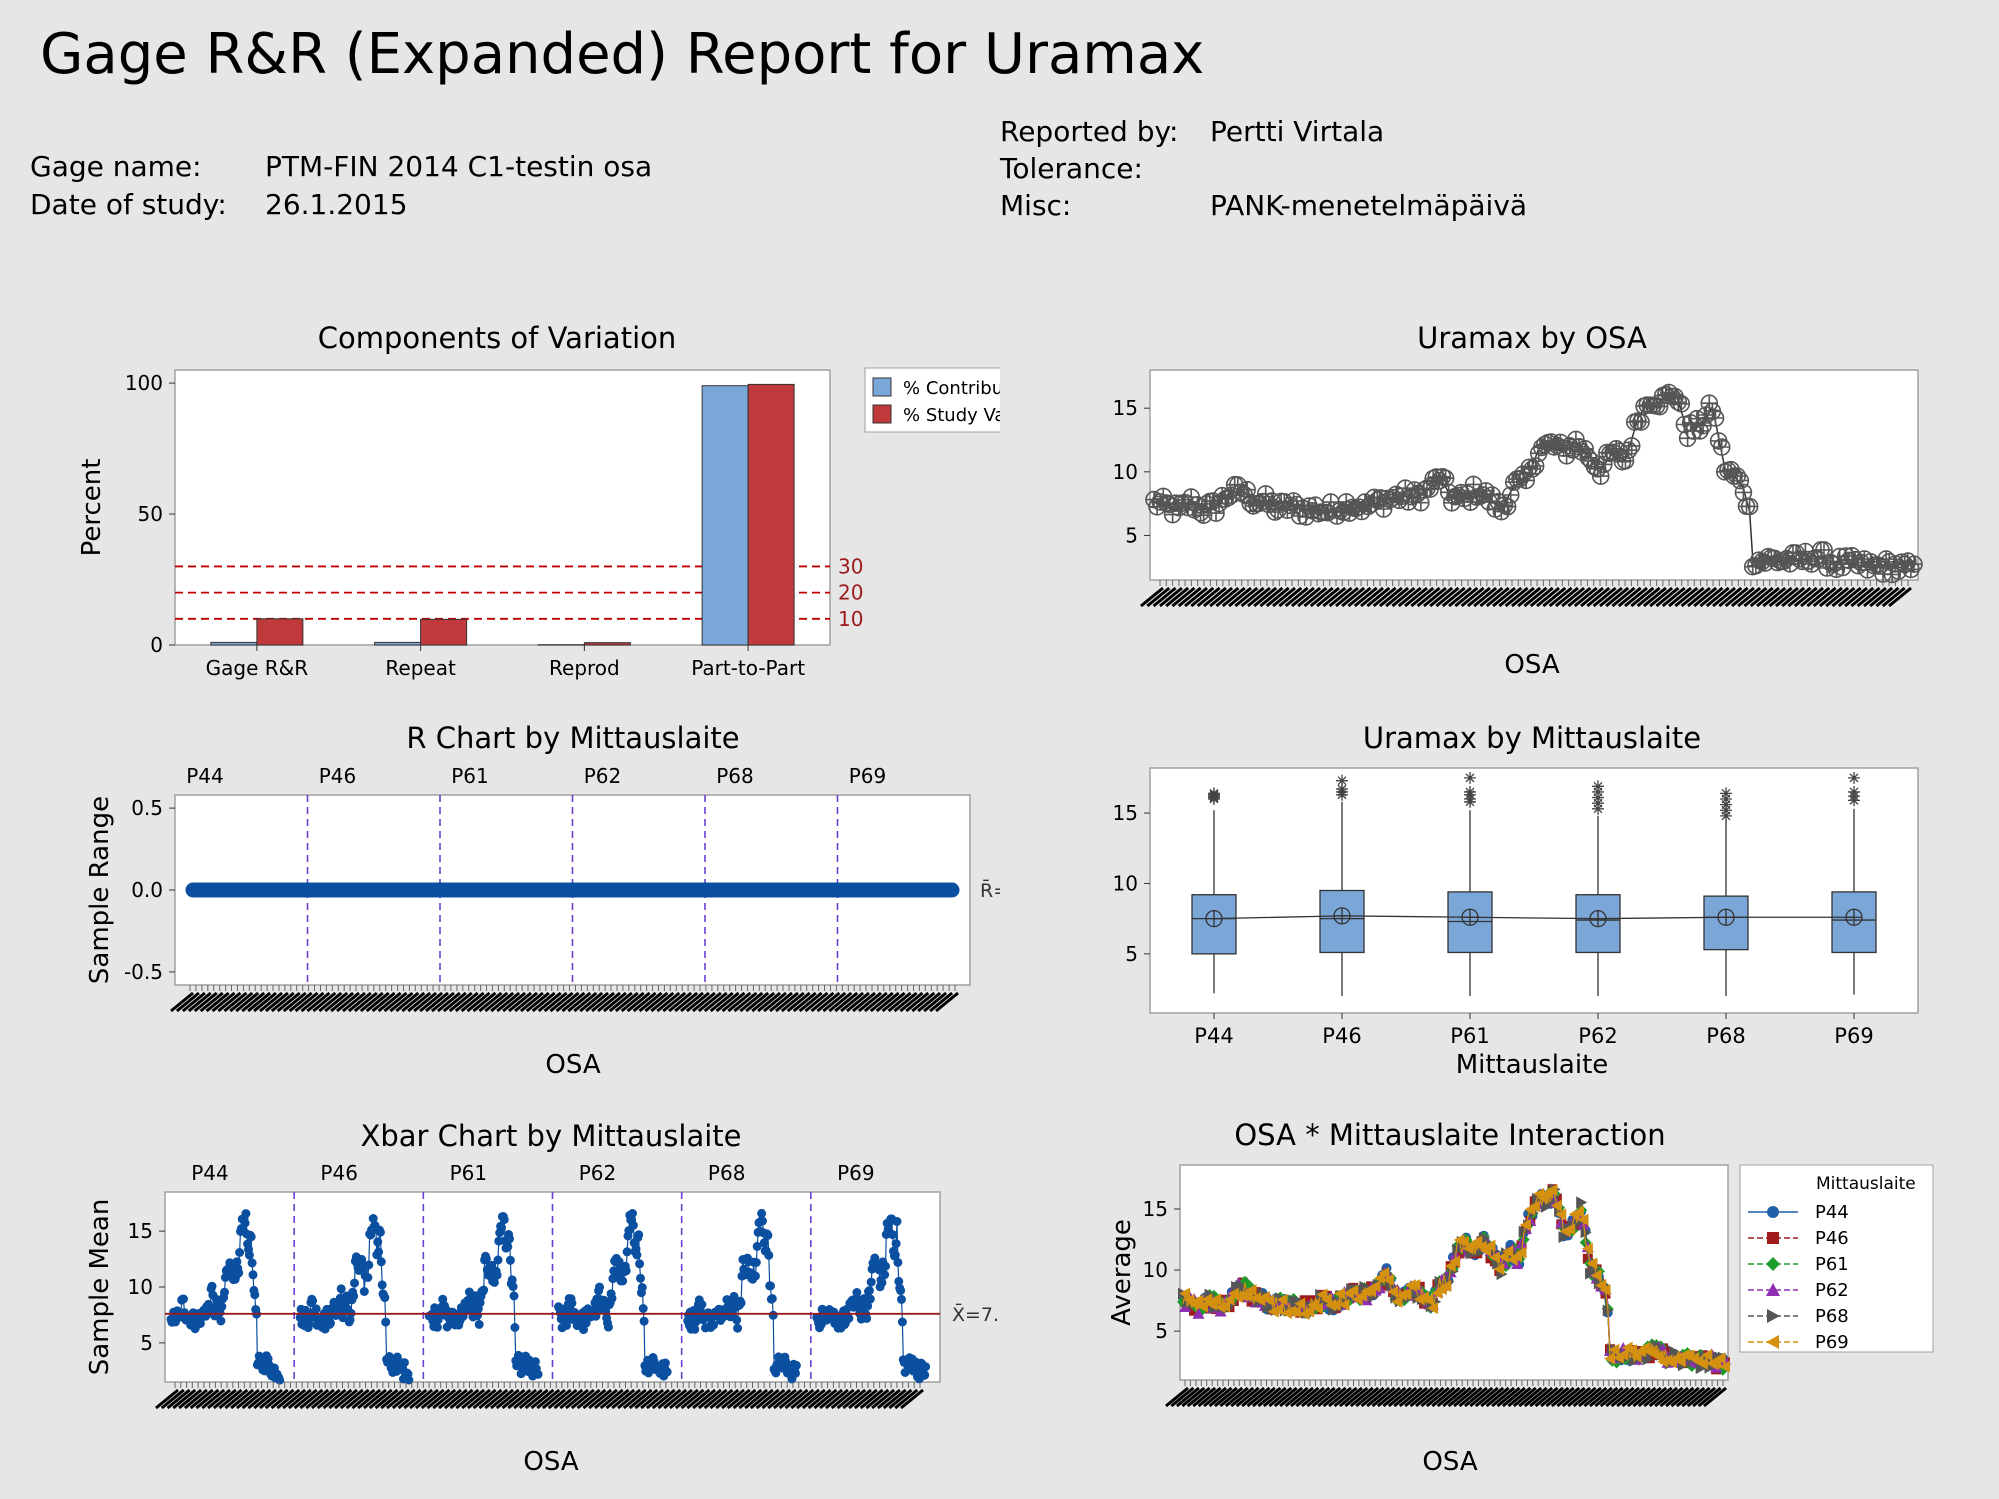 The height and width of the screenshot is (1499, 1999). I want to click on gage-name-label: Gage name:, so click(116, 166).